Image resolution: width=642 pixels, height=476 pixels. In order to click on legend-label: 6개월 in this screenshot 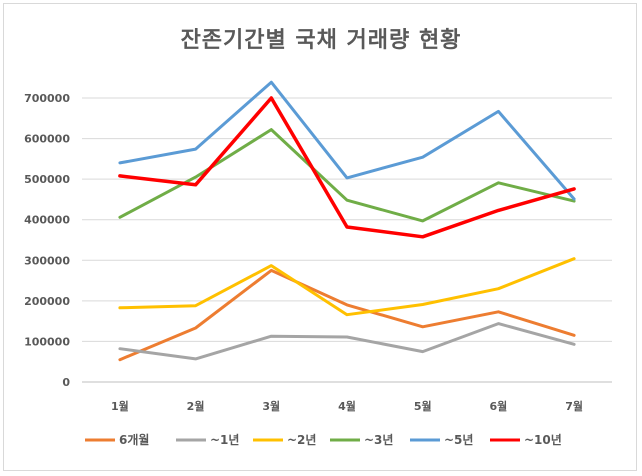, I will do `click(134, 439)`.